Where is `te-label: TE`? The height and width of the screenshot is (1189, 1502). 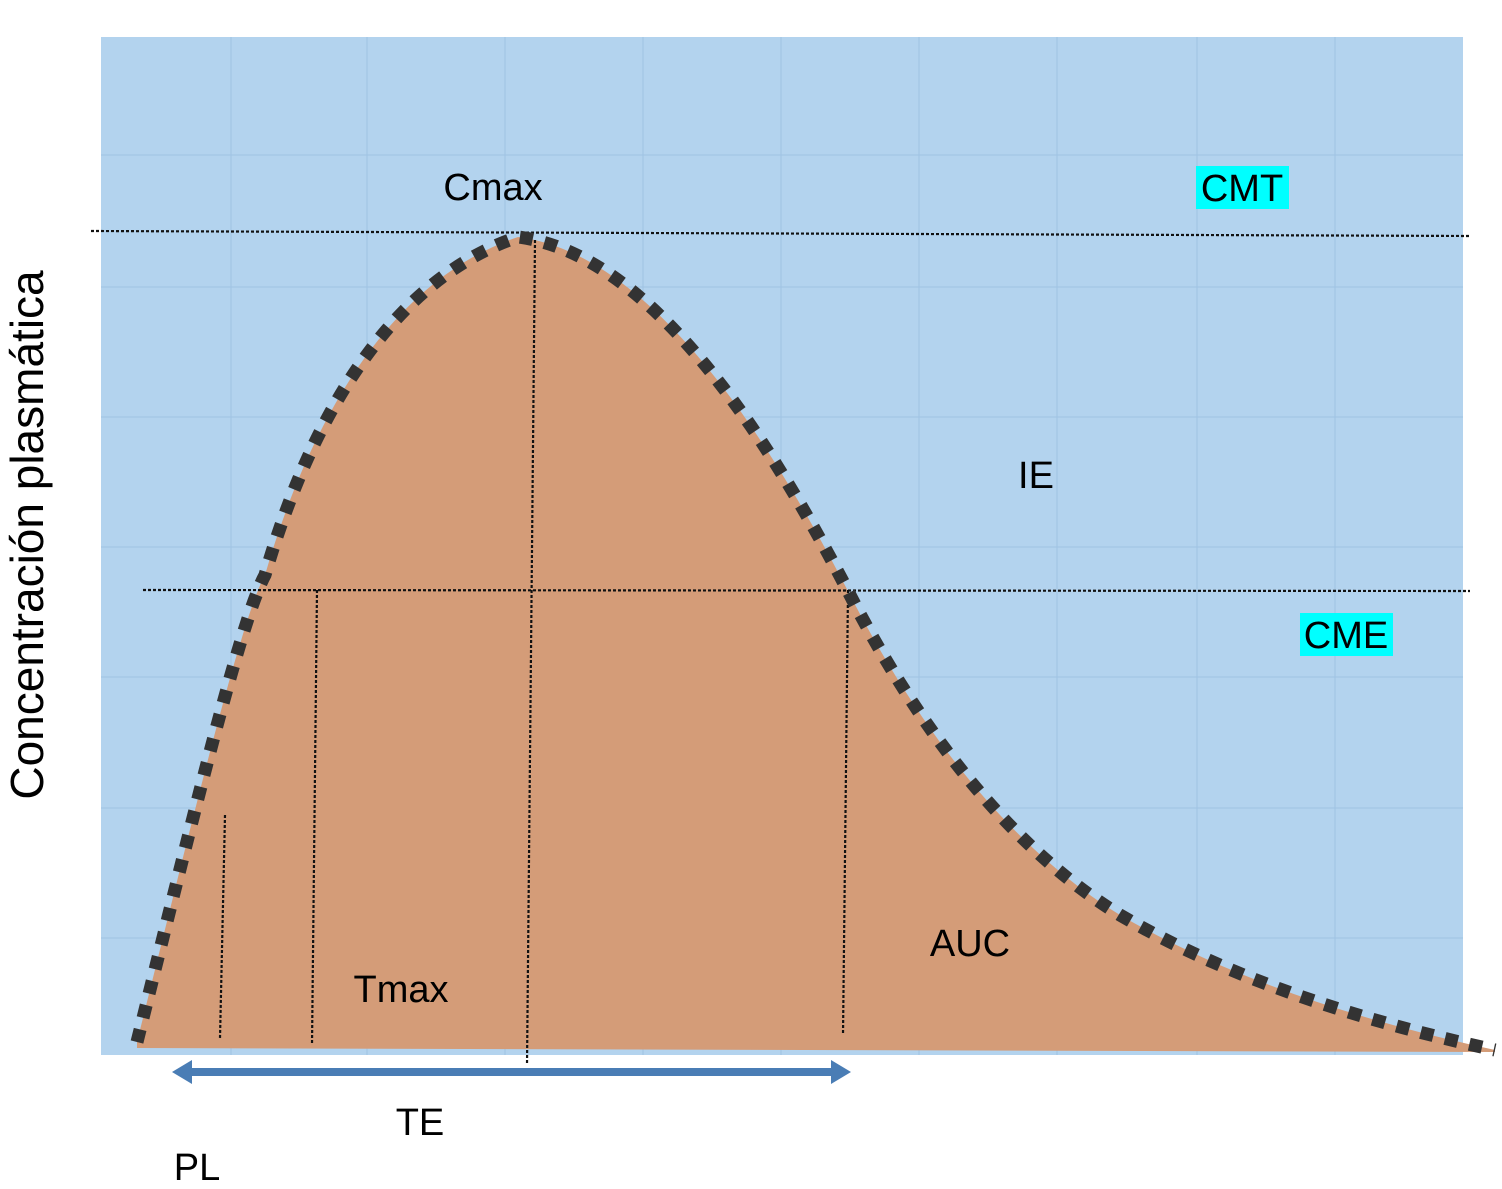 te-label: TE is located at coordinates (420, 1123).